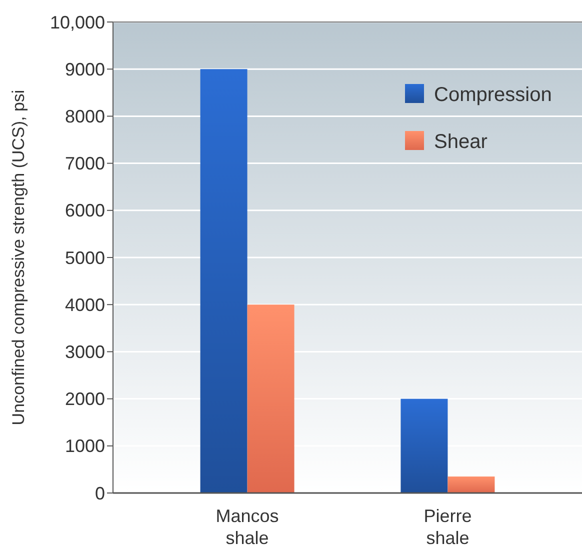 This screenshot has width=582, height=553. What do you see at coordinates (84, 69) in the screenshot?
I see `y-tick-label: 9000` at bounding box center [84, 69].